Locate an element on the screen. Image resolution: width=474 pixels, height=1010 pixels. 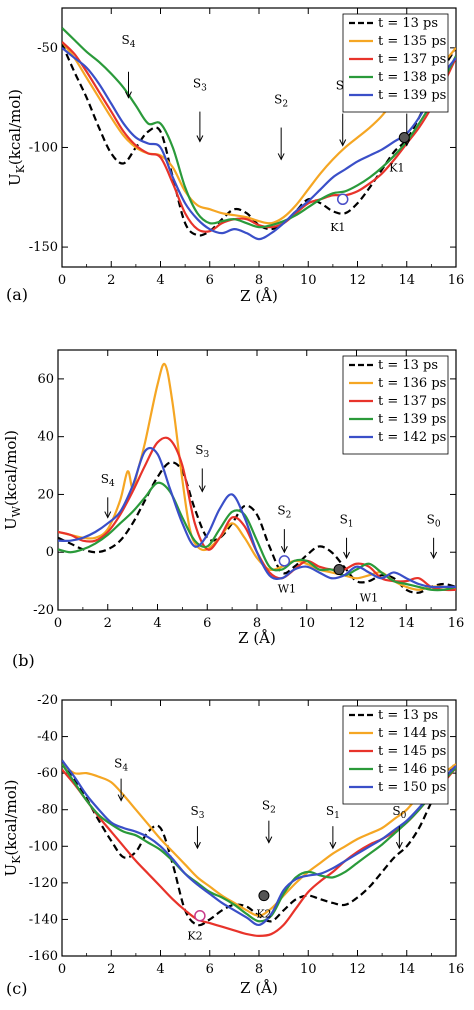
site-label-sub: 1 is located at coordinates (337, 816).